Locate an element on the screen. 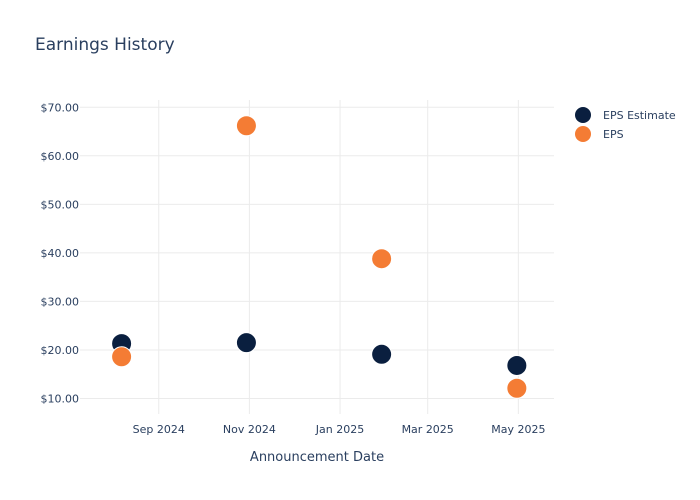  chart-title: Earnings History is located at coordinates (105, 45).